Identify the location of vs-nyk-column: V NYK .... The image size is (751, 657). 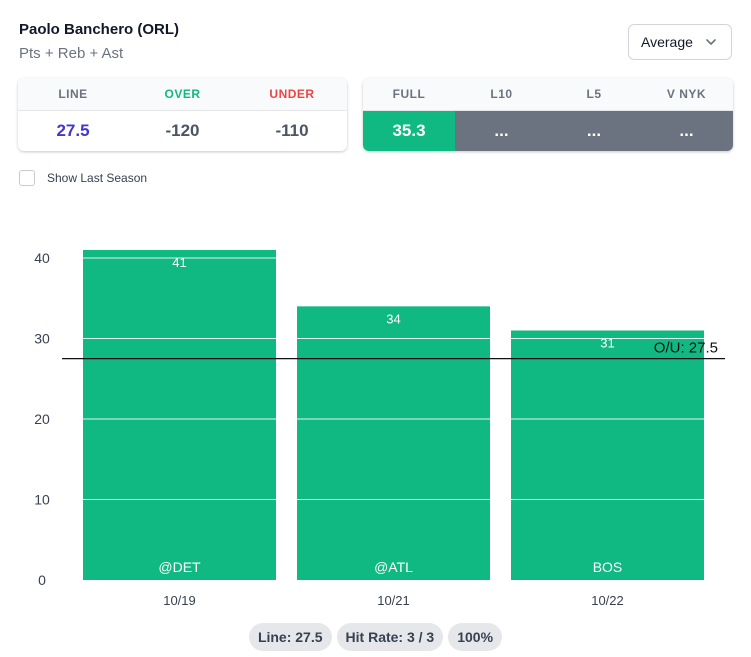
(686, 114).